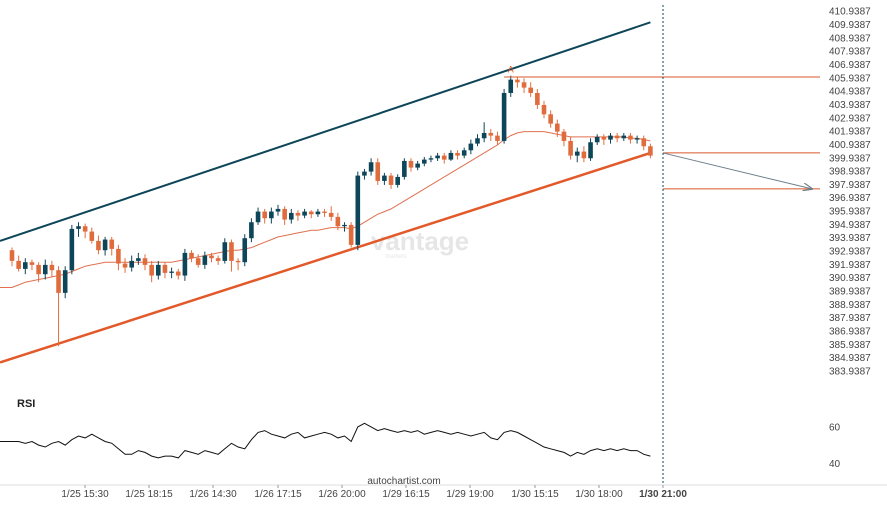 Image resolution: width=887 pixels, height=505 pixels. I want to click on price-tick-label: 393.9387, so click(850, 238).